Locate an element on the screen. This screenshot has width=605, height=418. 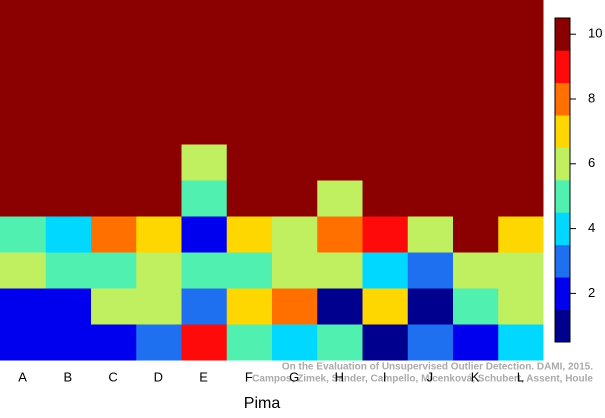
colorbar-tick-label: 10 is located at coordinates (595, 33).